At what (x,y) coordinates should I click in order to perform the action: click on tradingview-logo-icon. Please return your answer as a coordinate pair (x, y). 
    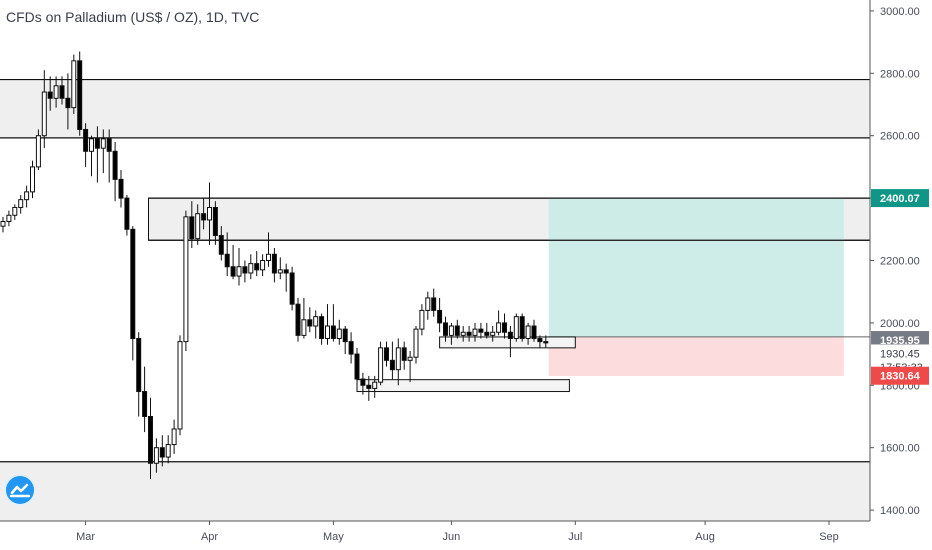
    Looking at the image, I should click on (20, 490).